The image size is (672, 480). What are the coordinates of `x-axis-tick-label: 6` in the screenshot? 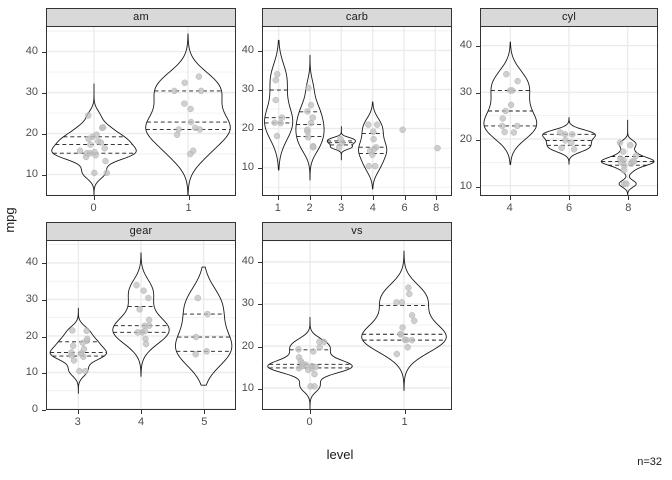 It's located at (569, 208).